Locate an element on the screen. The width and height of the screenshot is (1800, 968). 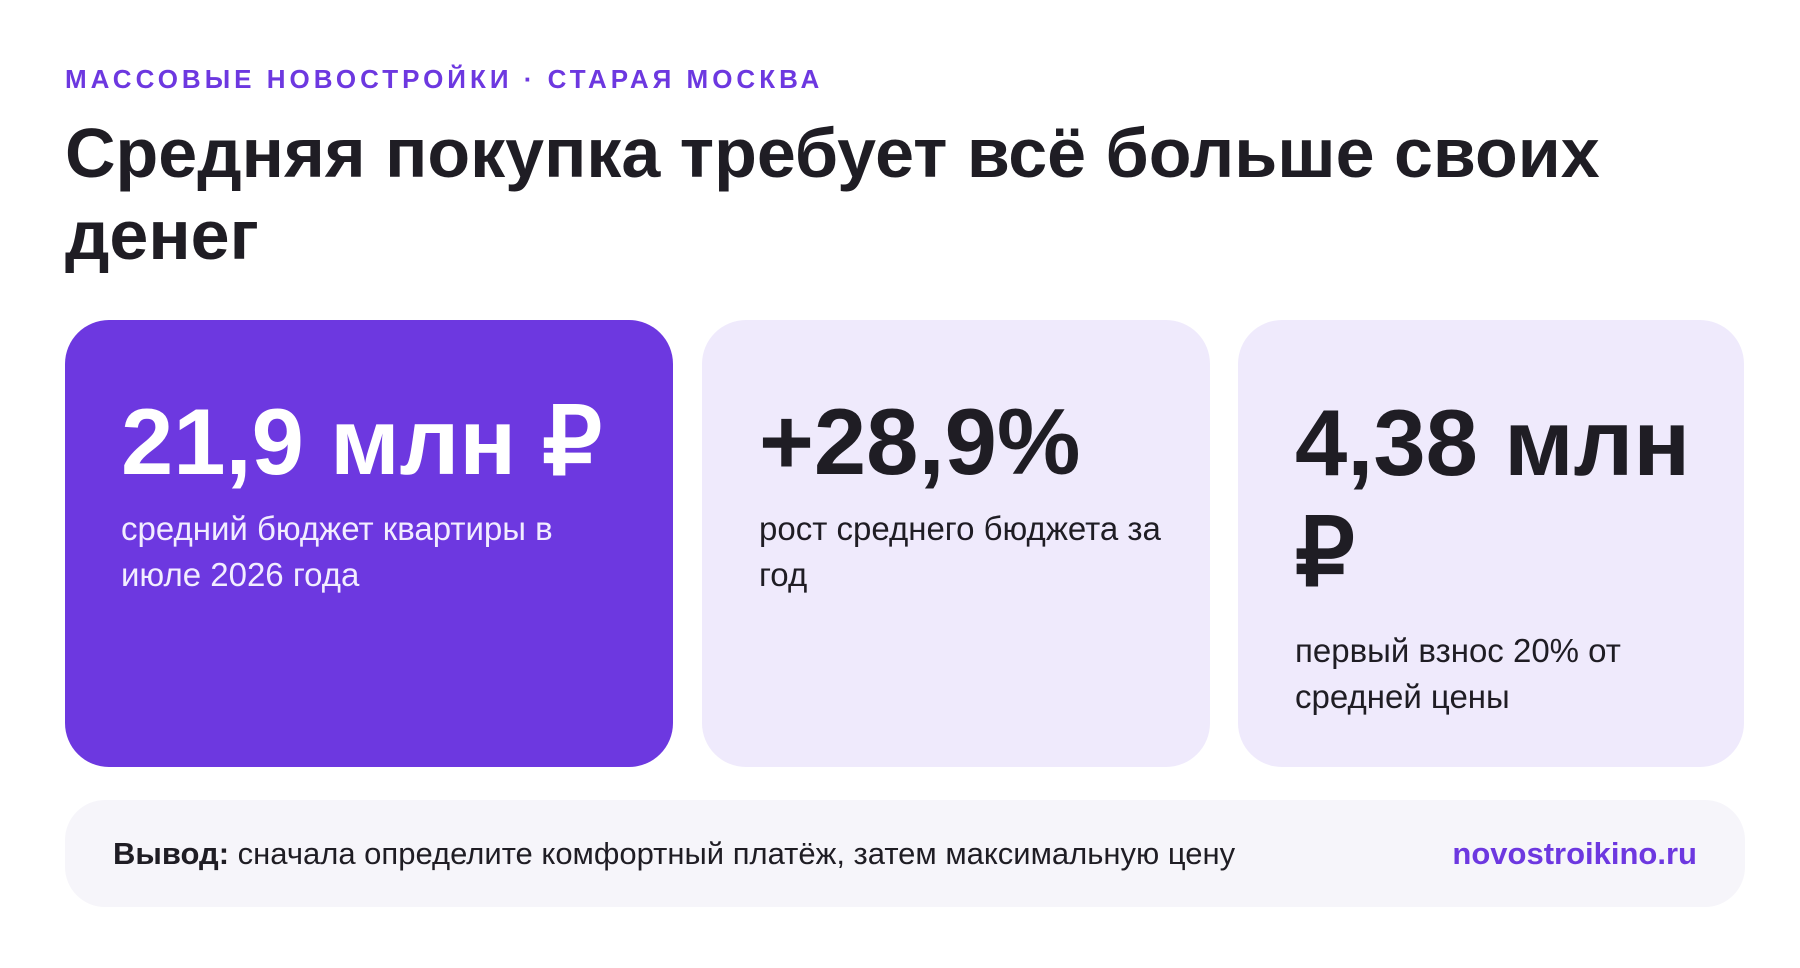
stat-caption: рост среднего бюджета за год is located at coordinates (960, 551).